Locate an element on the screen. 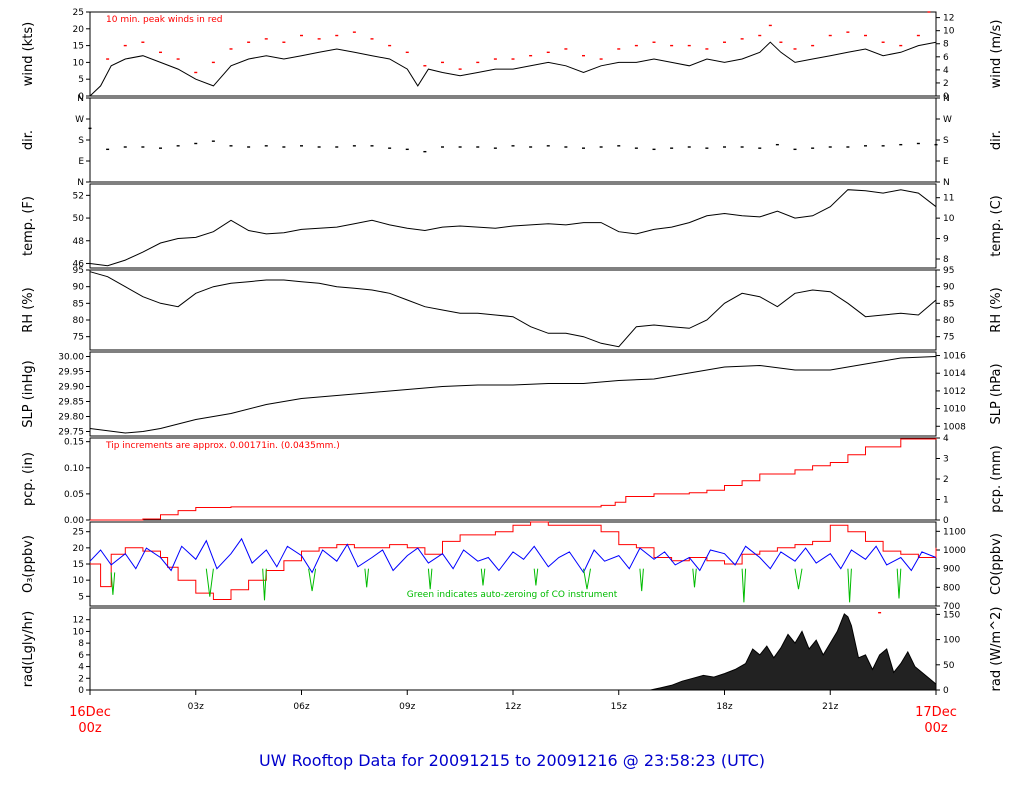  x-tick-label: 15z is located at coordinates (619, 707).